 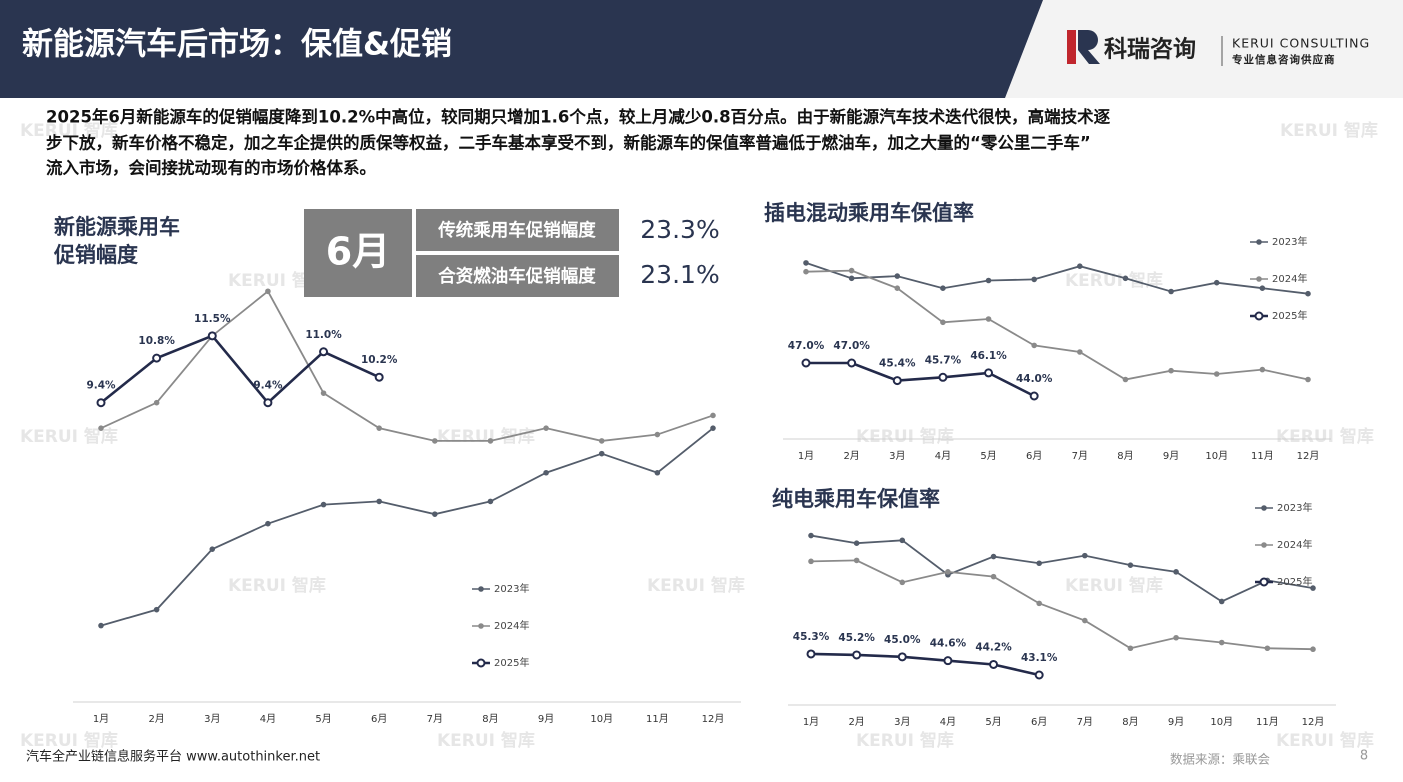 What do you see at coordinates (101, 719) in the screenshot?
I see `x-tick-label: 1月` at bounding box center [101, 719].